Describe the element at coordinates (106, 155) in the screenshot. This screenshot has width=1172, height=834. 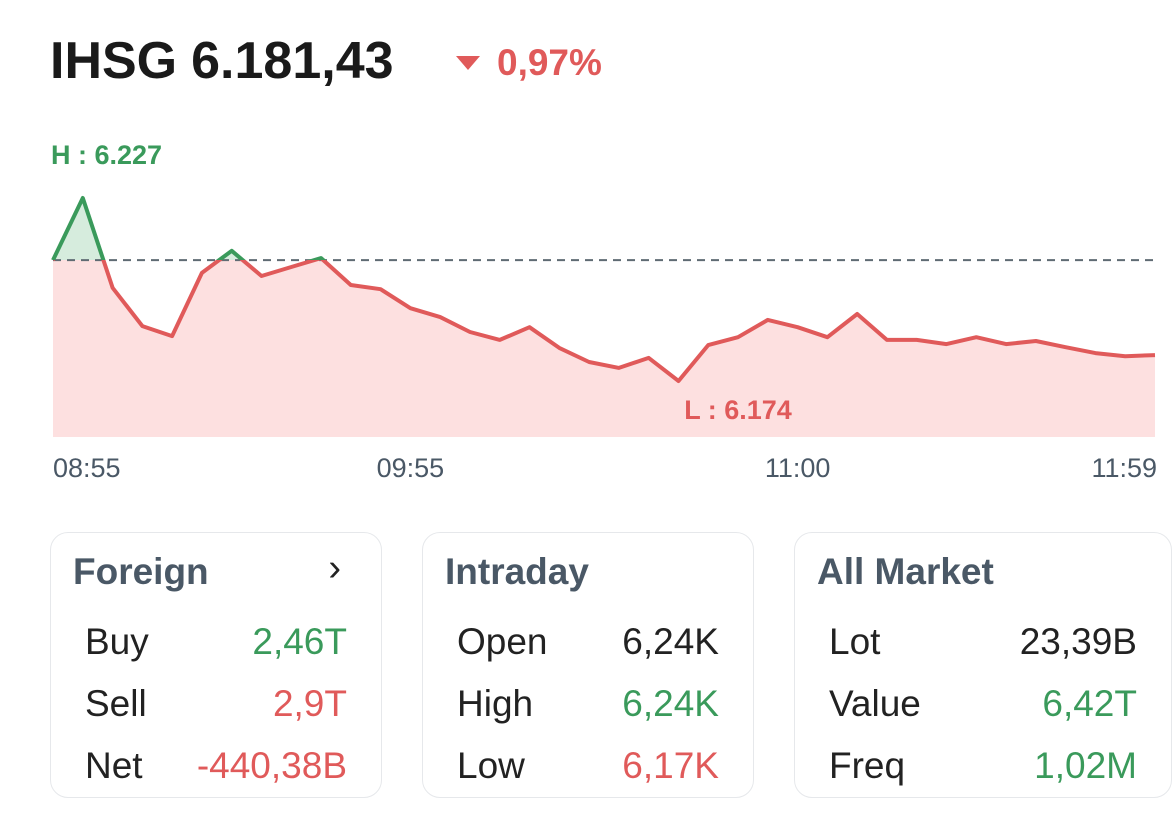
I see `annotation: H : 6.227` at that location.